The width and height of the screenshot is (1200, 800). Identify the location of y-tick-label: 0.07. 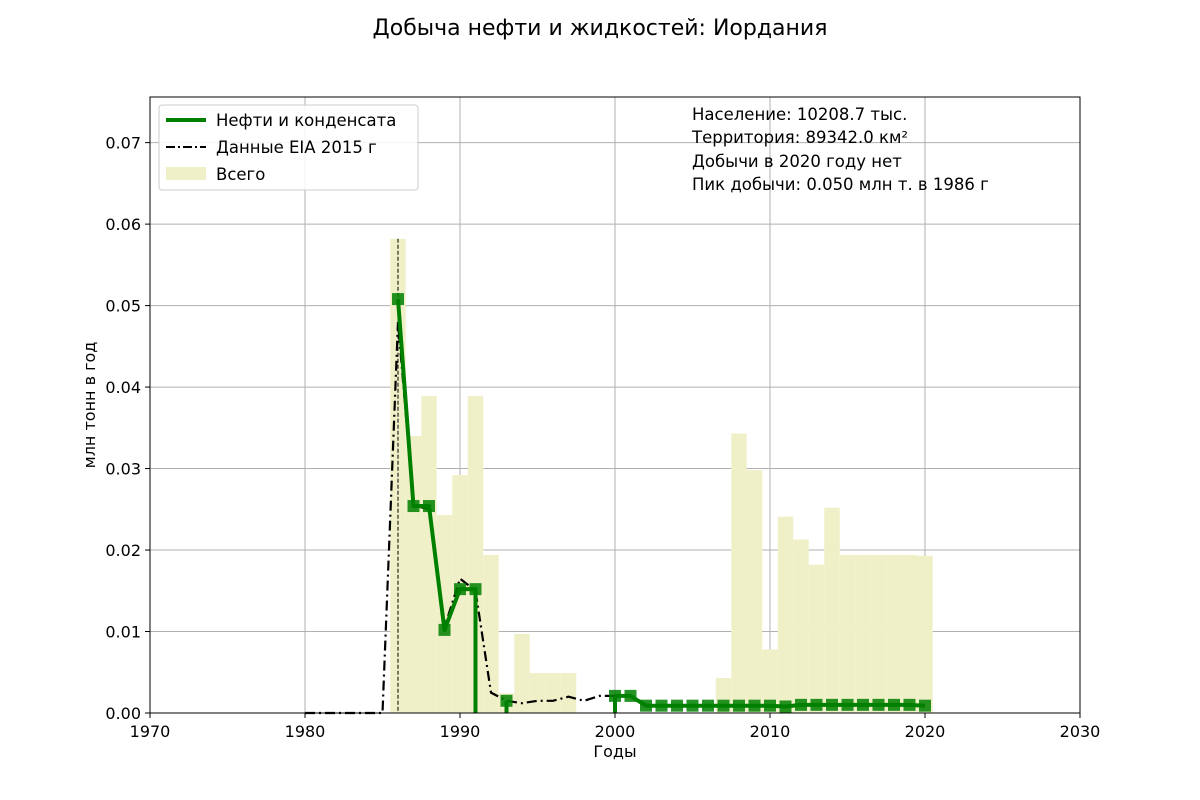
(123, 143).